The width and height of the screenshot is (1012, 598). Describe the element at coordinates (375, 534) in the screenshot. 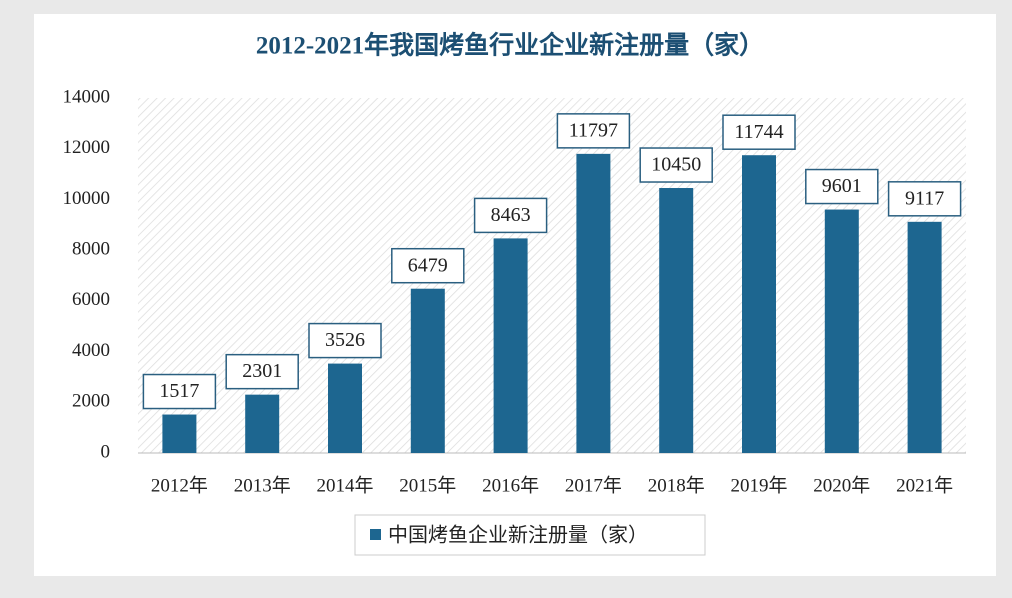

I see `legend-swatch` at that location.